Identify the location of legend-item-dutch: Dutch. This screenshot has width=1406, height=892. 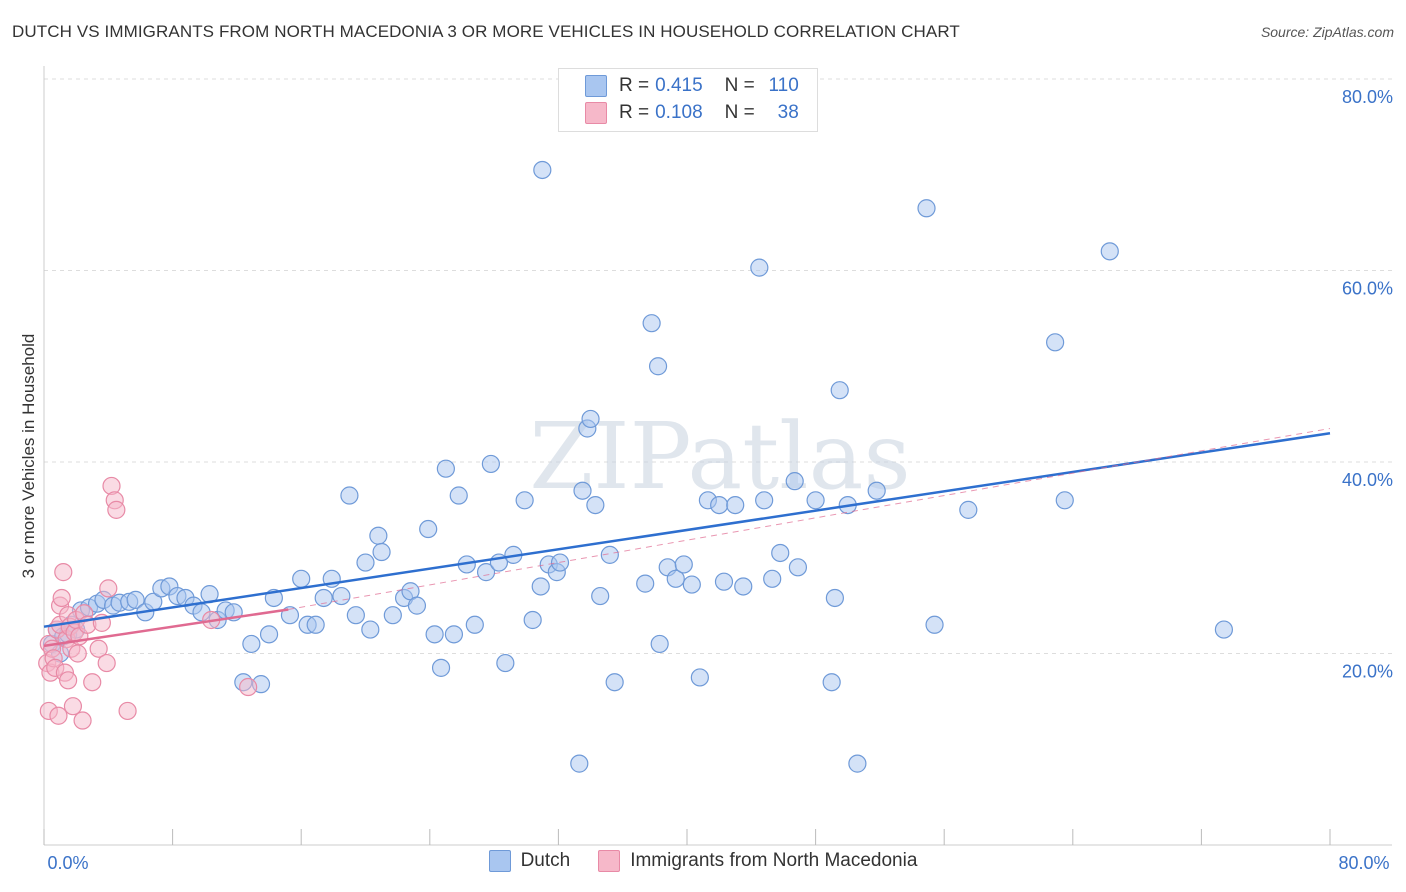
(529, 861).